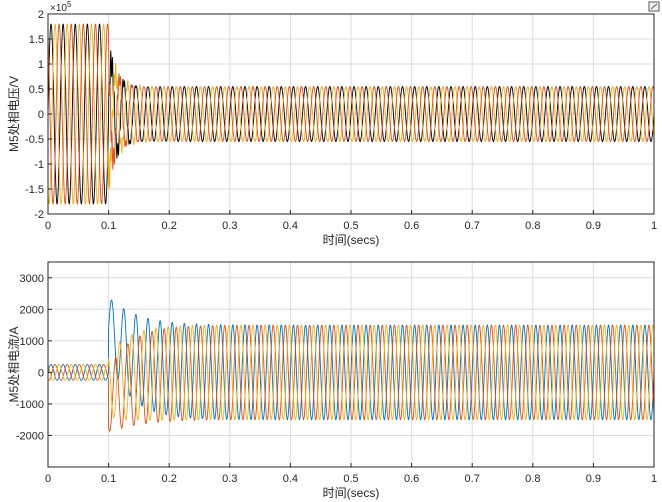 This screenshot has height=502, width=662. Describe the element at coordinates (532, 479) in the screenshot. I see `current-x-tick-label: 0.8` at that location.